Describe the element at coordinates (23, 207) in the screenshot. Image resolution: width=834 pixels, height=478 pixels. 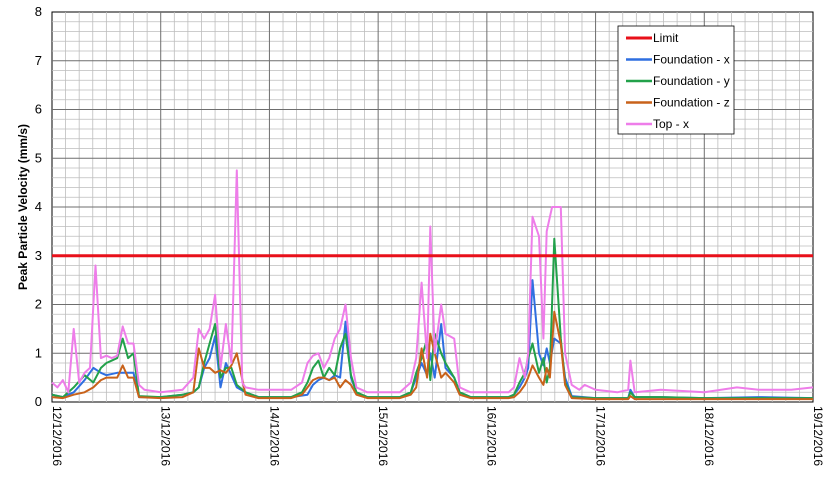
I see `y-axis-title: Peak Particle Velocity (mm/s)` at that location.